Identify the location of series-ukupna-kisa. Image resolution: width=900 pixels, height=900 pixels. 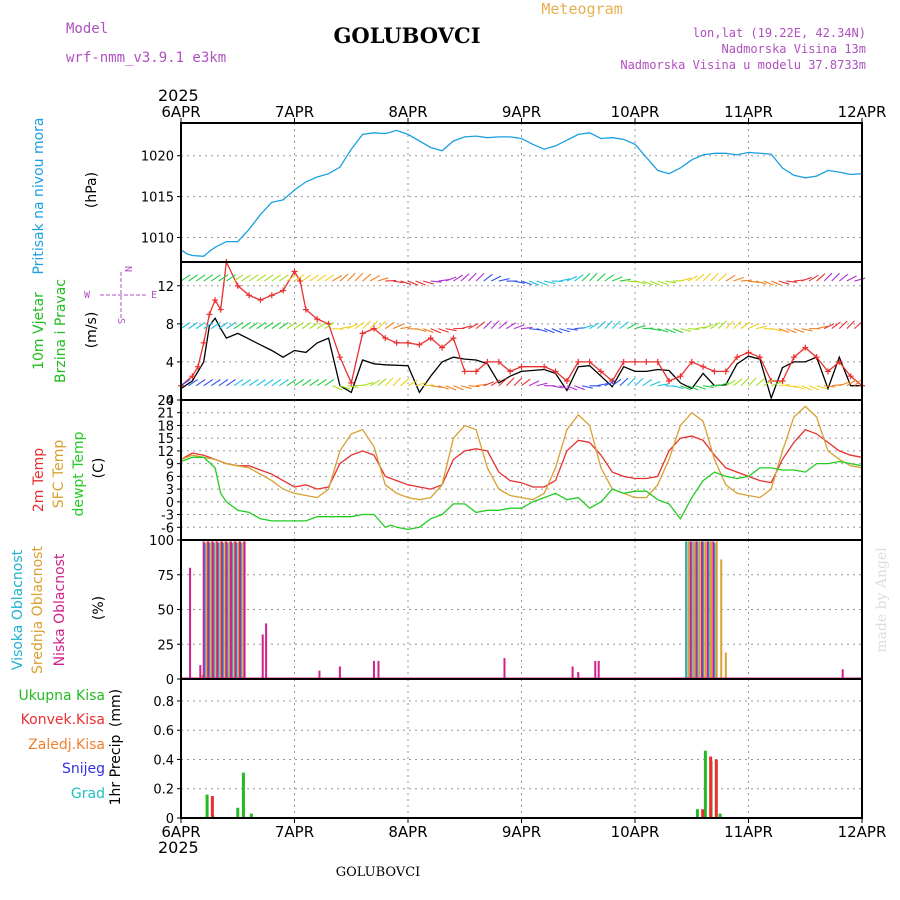
(463, 784).